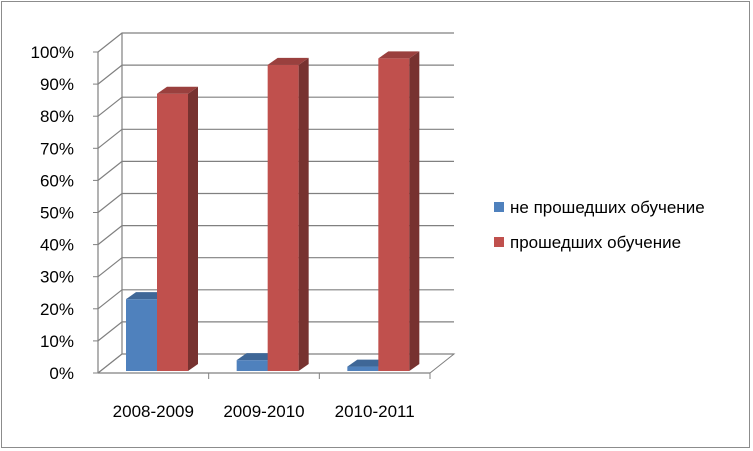 This screenshot has height=451, width=753. I want to click on y-tick-label: 50%, so click(57, 213).